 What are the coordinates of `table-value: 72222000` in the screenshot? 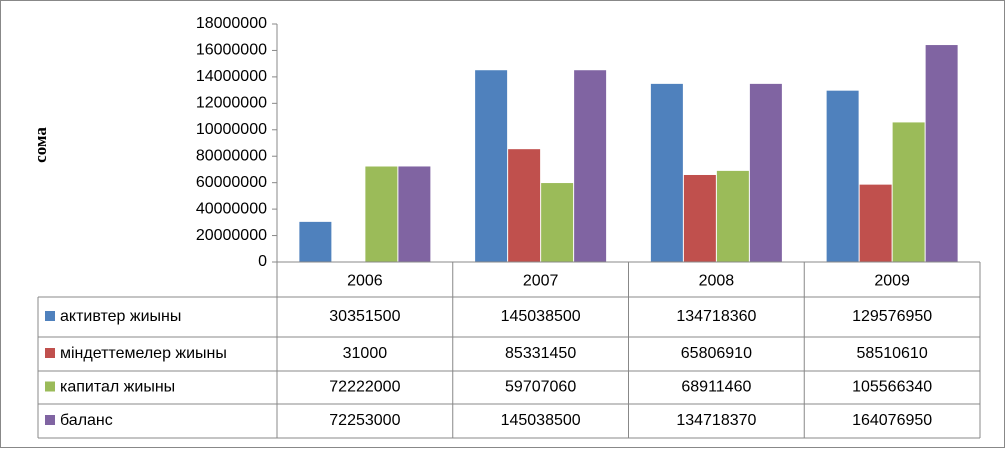 It's located at (364, 387).